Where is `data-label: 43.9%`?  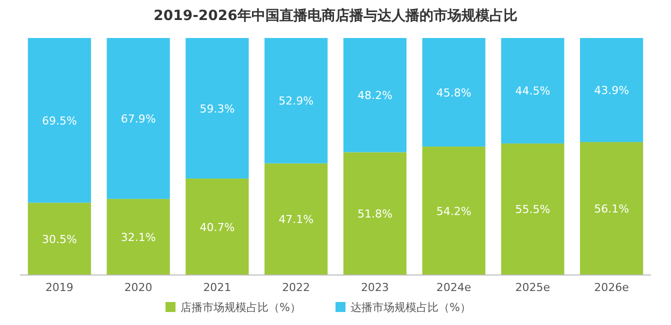 data-label: 43.9% is located at coordinates (612, 91).